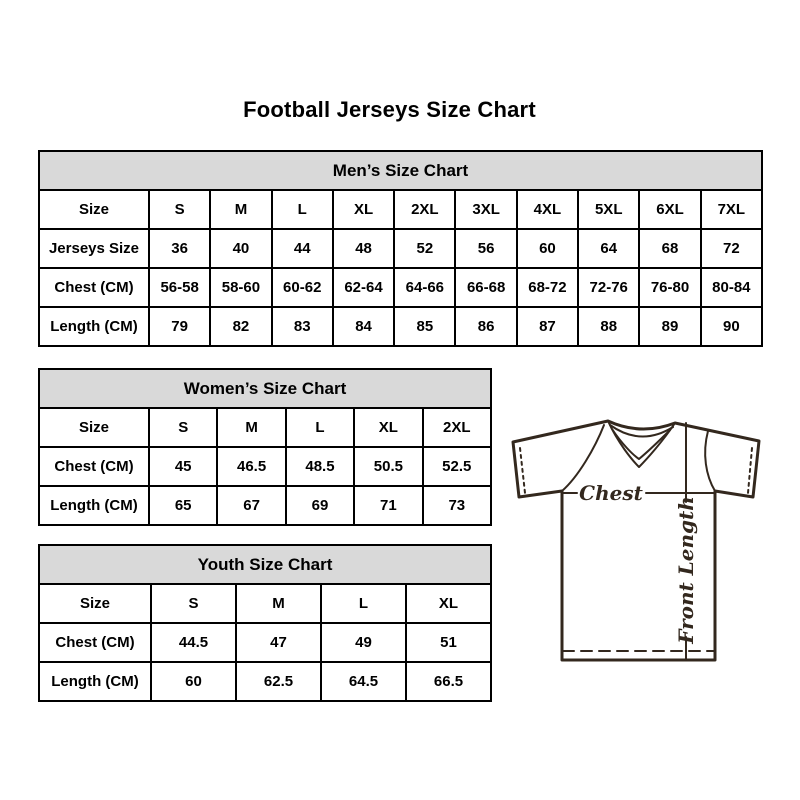  Describe the element at coordinates (363, 642) in the screenshot. I see `cell: 49` at that location.